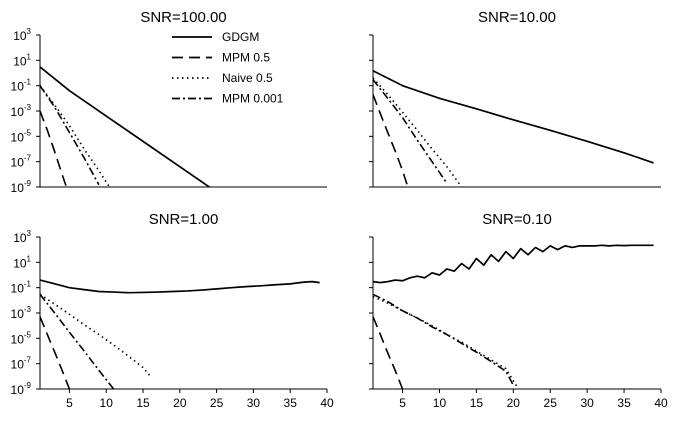 The width and height of the screenshot is (674, 423). What do you see at coordinates (183, 17) in the screenshot?
I see `panel-title: SNR=100.00` at bounding box center [183, 17].